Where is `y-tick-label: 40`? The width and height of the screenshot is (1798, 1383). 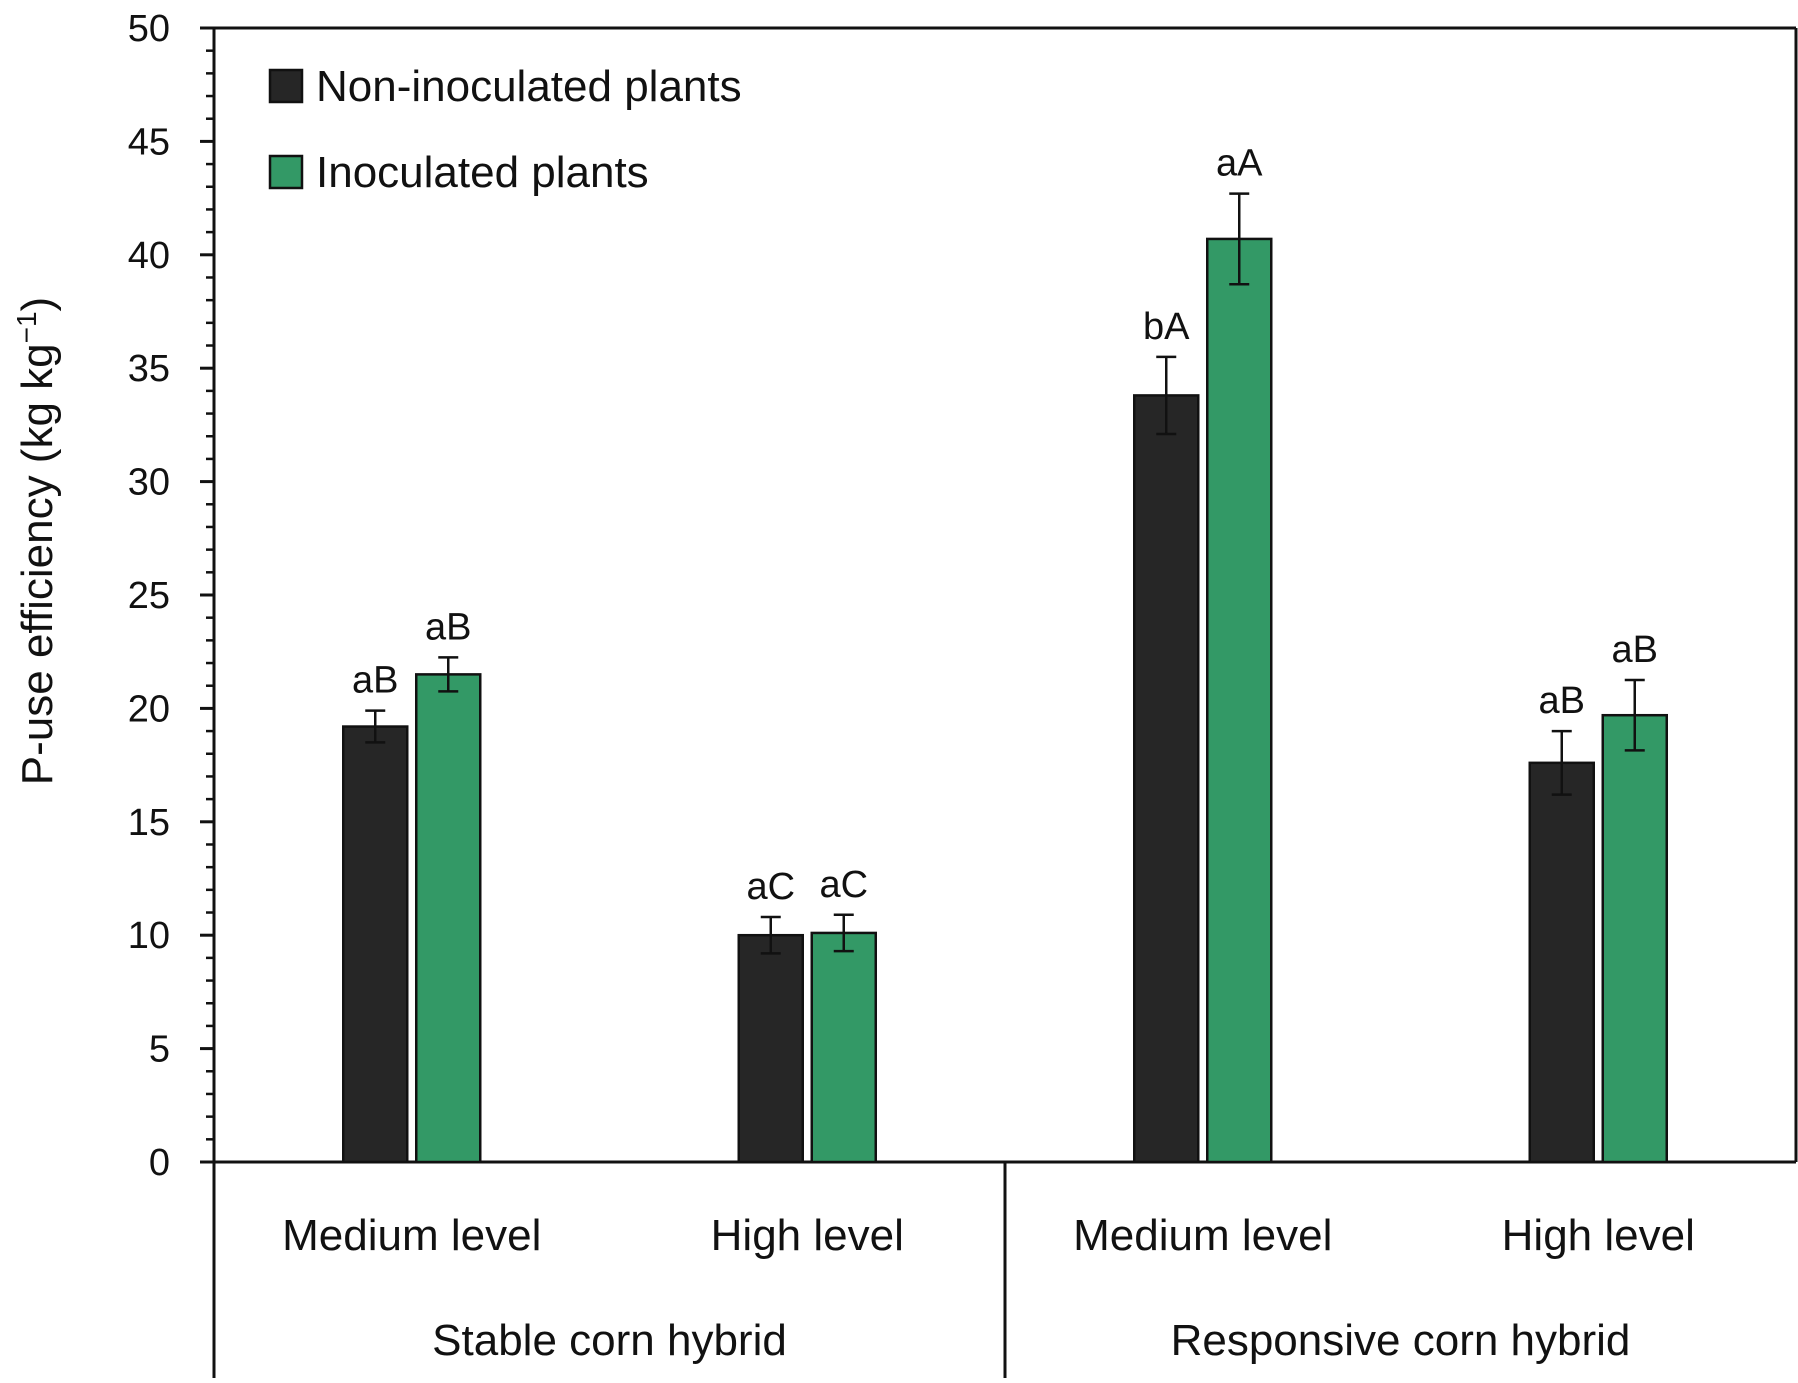 y-tick-label: 40 is located at coordinates (149, 256).